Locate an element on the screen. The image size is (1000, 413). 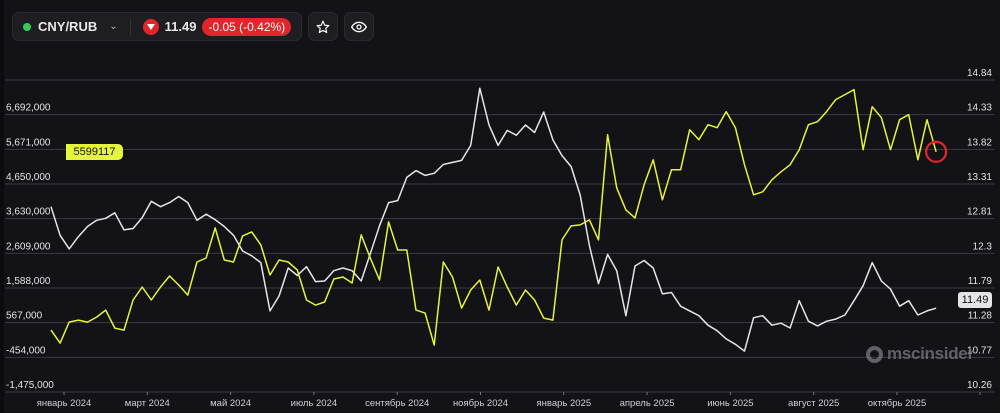
right-axis-tick: 13.31 is located at coordinates (979, 177).